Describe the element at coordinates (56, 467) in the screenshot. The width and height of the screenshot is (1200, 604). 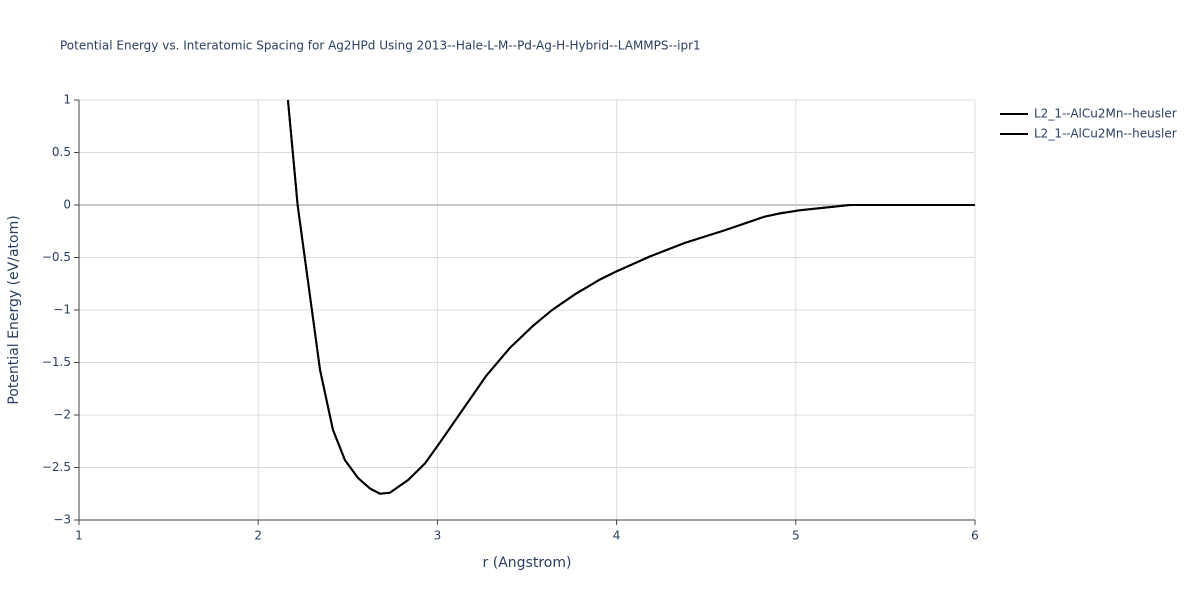
I see `y-tick-label: −2.5` at that location.